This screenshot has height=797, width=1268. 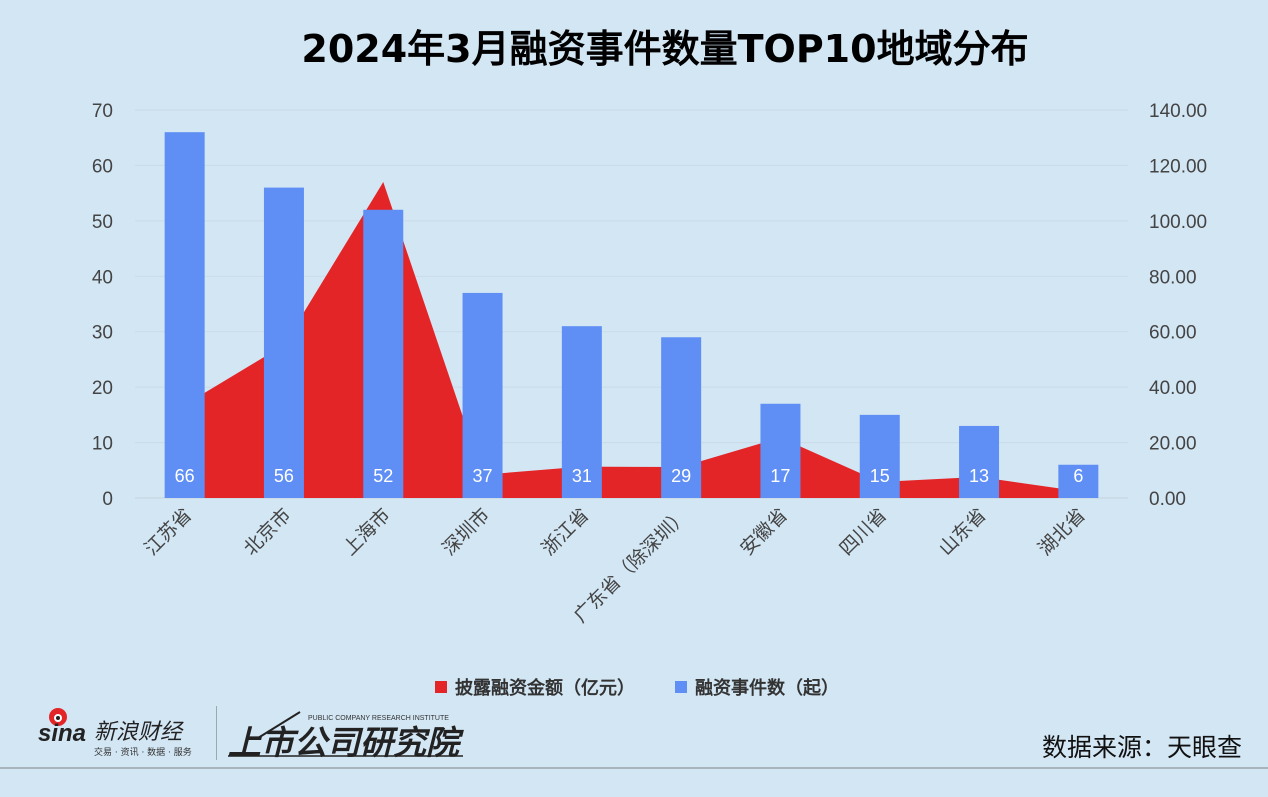 I want to click on svg-text:PUBLIC COMPANY RESEARCH INSTIT: PUBLIC COMPANY RESEARCH INSTITUTE, so click(x=378, y=718).